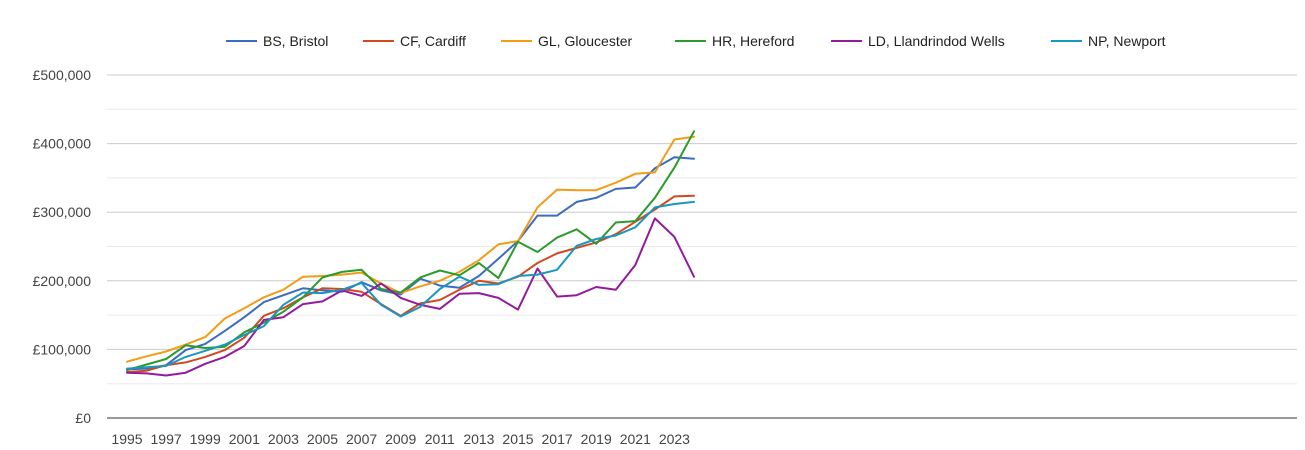 This screenshot has width=1305, height=450. Describe the element at coordinates (283, 439) in the screenshot. I see `x-tick-label: 2003` at that location.